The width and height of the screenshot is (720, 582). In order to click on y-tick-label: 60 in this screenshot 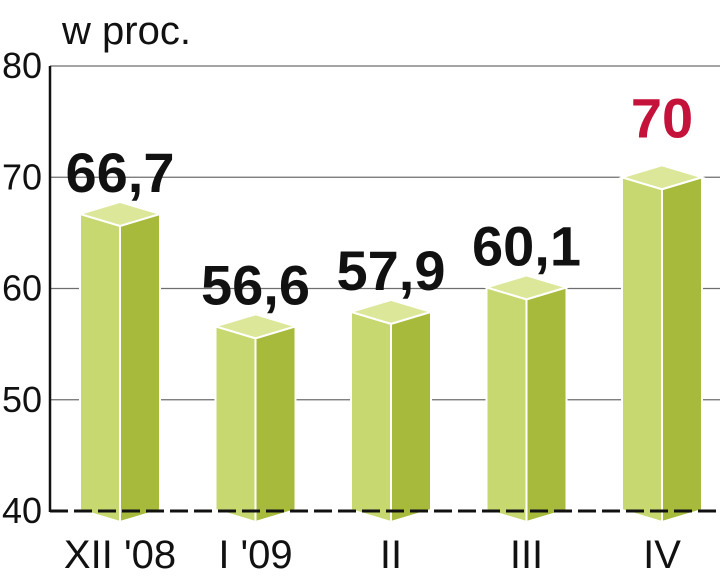, I will do `click(22, 288)`.